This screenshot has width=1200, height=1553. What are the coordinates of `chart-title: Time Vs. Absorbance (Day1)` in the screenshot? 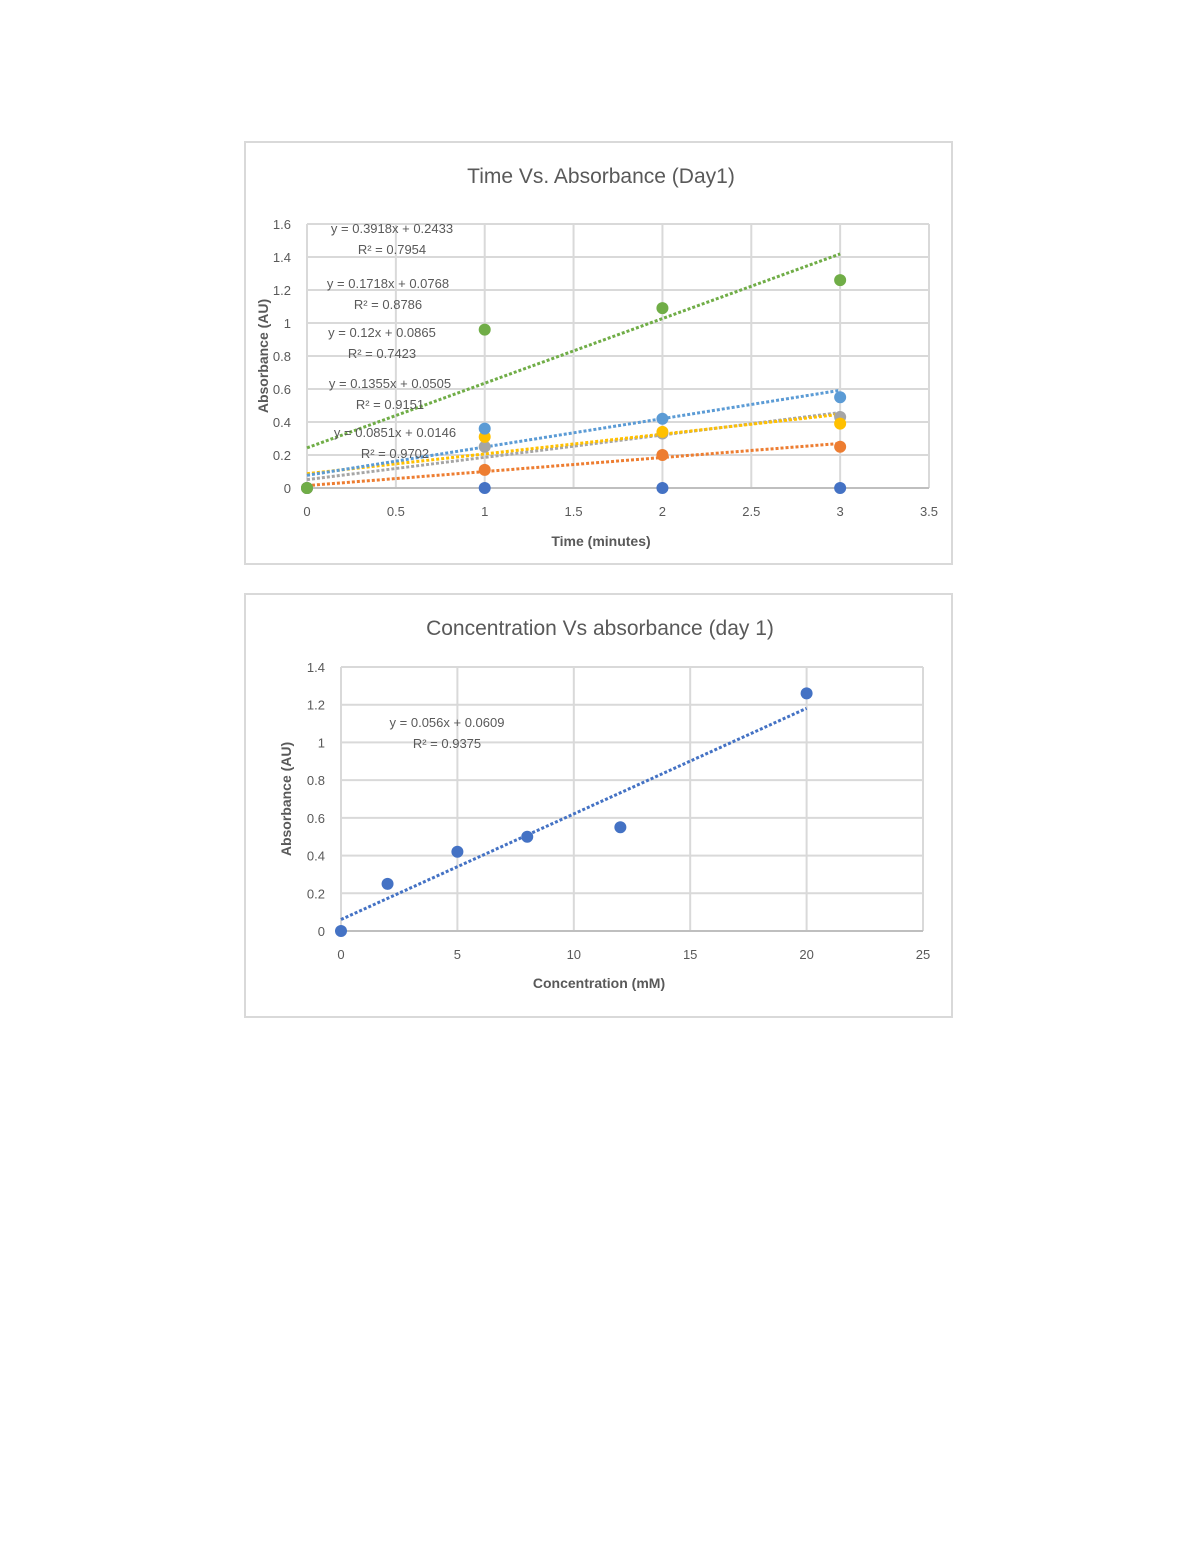 It's located at (601, 176).